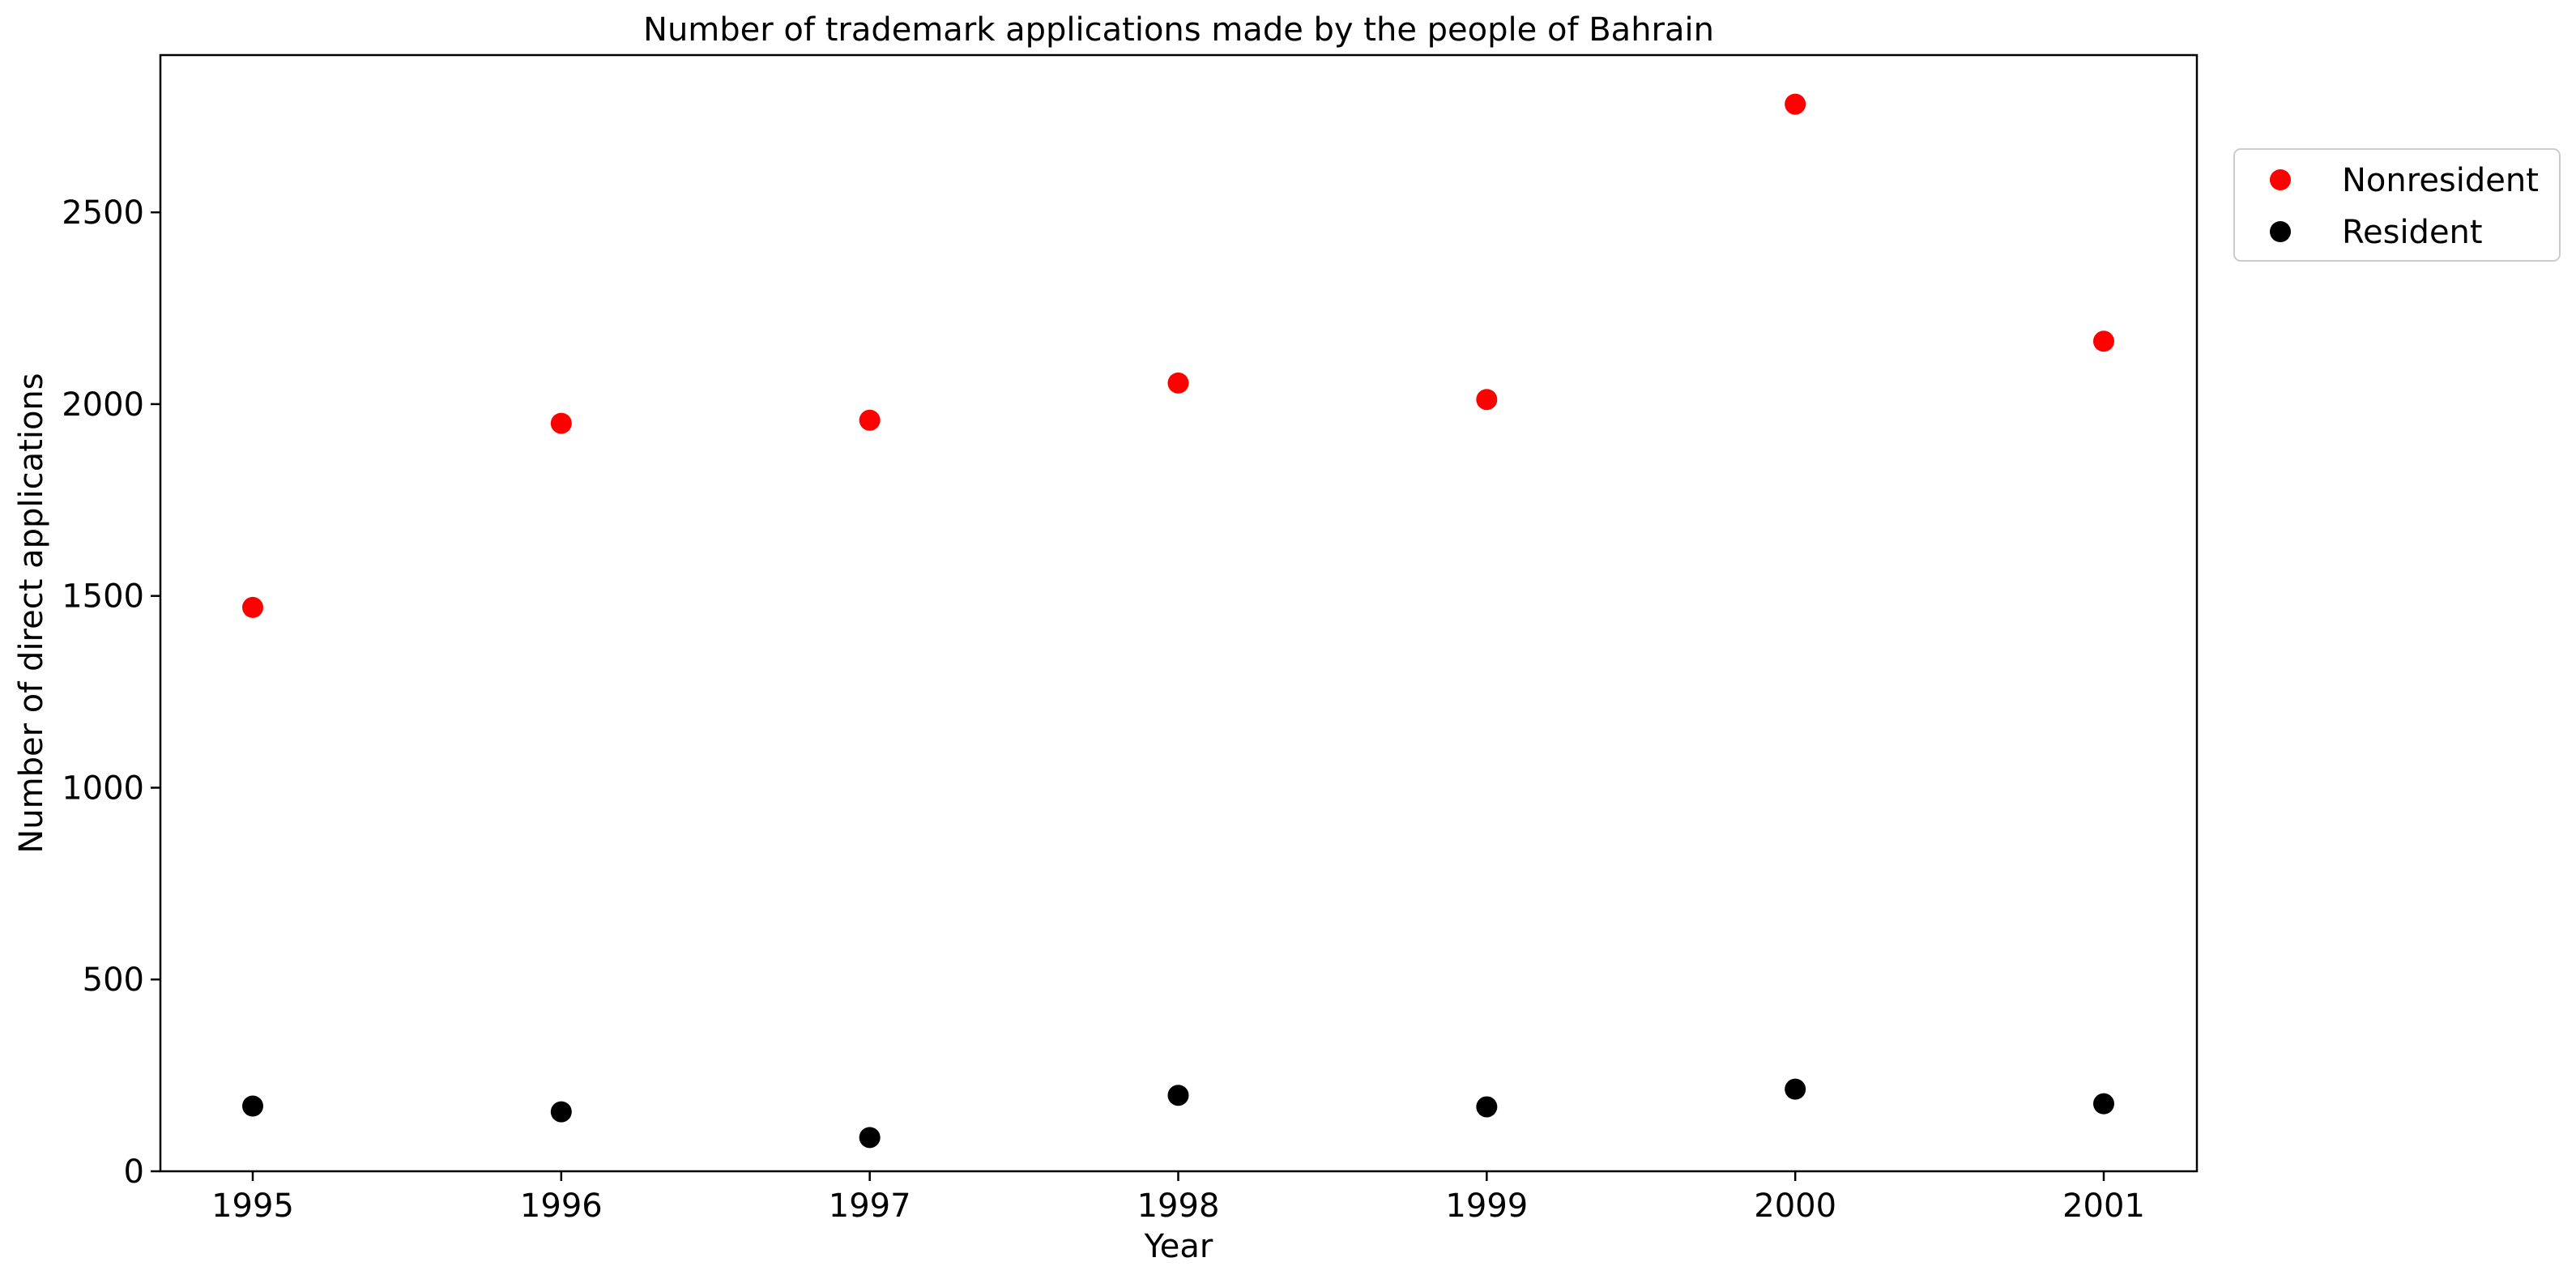  Describe the element at coordinates (2281, 231) in the screenshot. I see `legend-marker-resident` at that location.